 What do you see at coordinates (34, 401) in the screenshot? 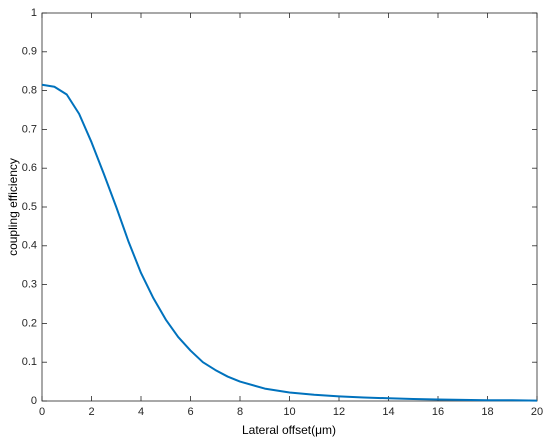
I see `y-tick-label: 0` at bounding box center [34, 401].